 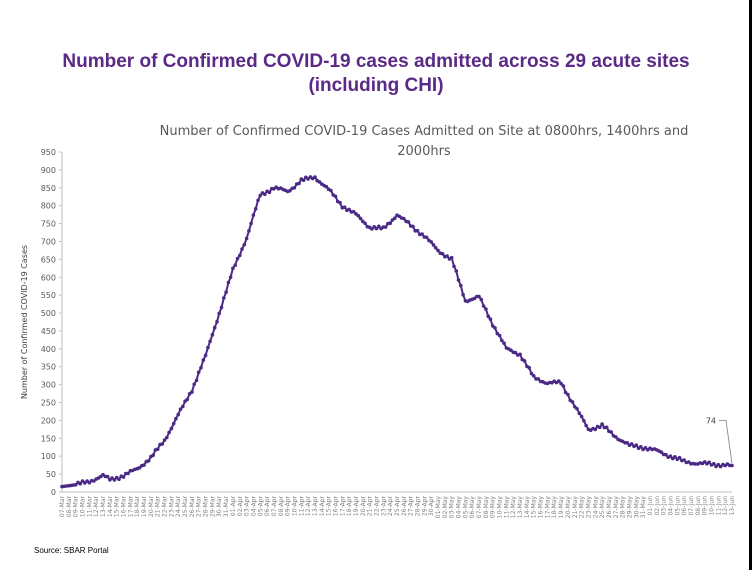 What do you see at coordinates (24, 322) in the screenshot?
I see `y-axis-label: Number of Confirmed COVID-19 Cases` at bounding box center [24, 322].